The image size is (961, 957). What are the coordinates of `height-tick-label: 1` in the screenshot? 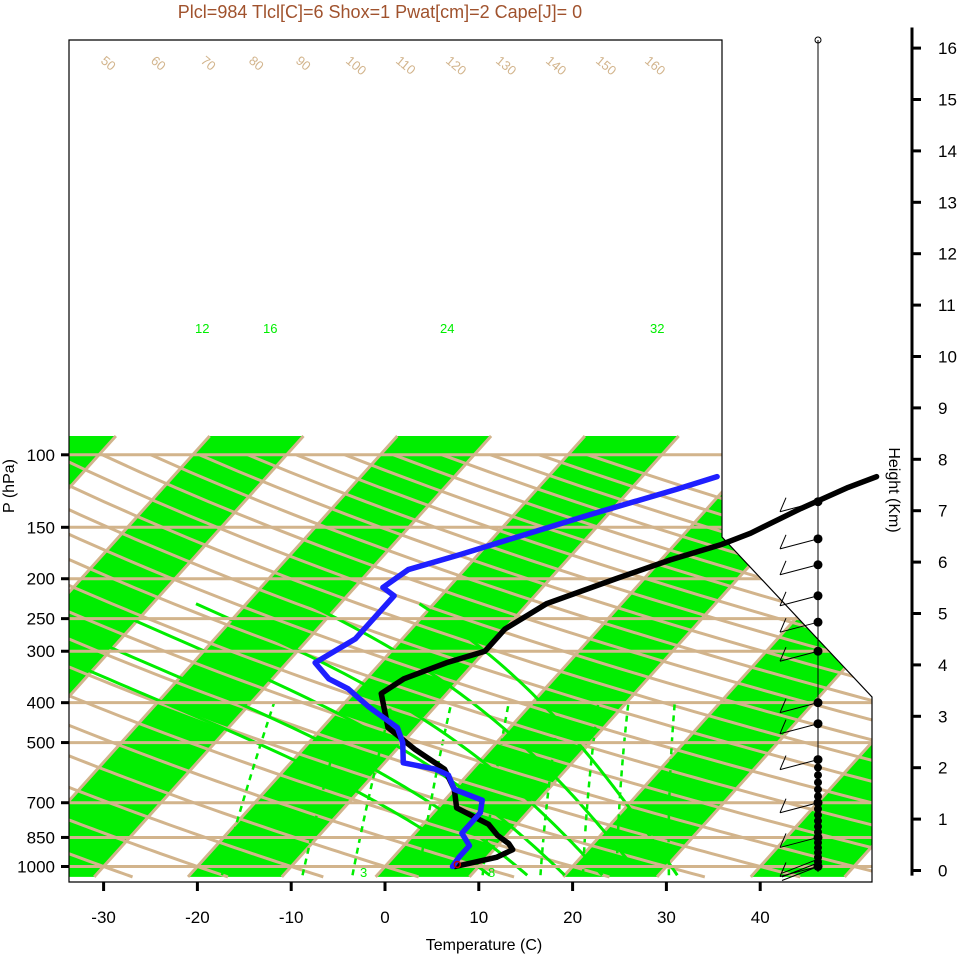 It's located at (942, 819).